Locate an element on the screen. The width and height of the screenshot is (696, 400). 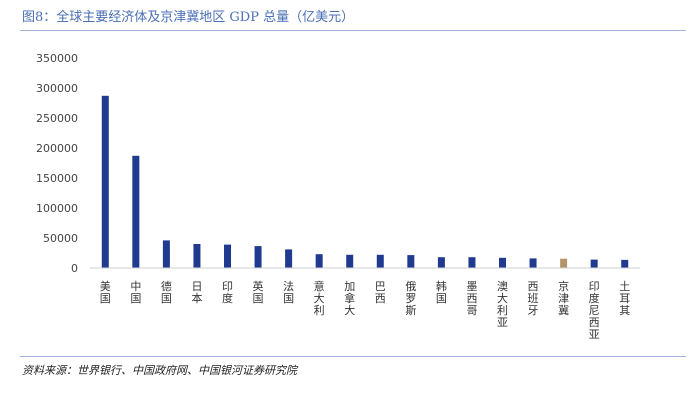
x-category-label: 西班牙 is located at coordinates (533, 298).